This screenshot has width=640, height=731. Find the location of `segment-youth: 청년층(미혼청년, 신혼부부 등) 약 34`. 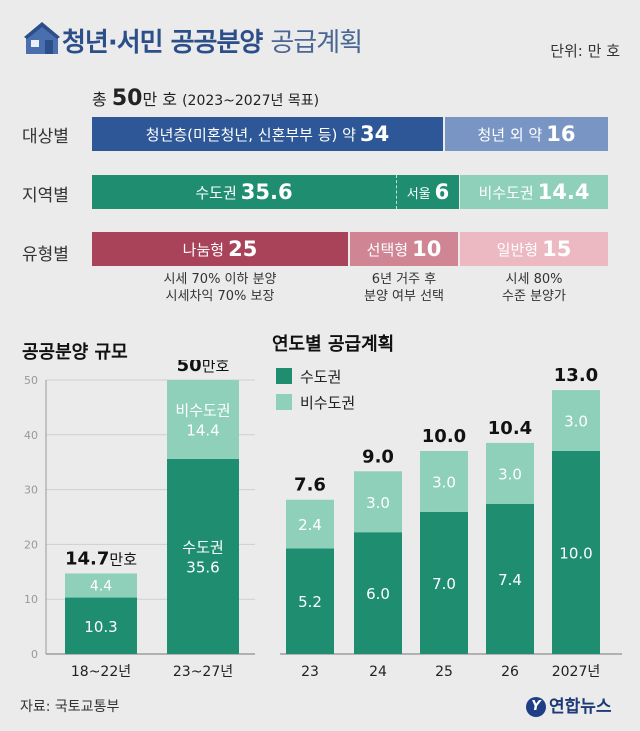

segment-youth: 청년층(미혼청년, 신혼부부 등) 약 34 is located at coordinates (267, 134).